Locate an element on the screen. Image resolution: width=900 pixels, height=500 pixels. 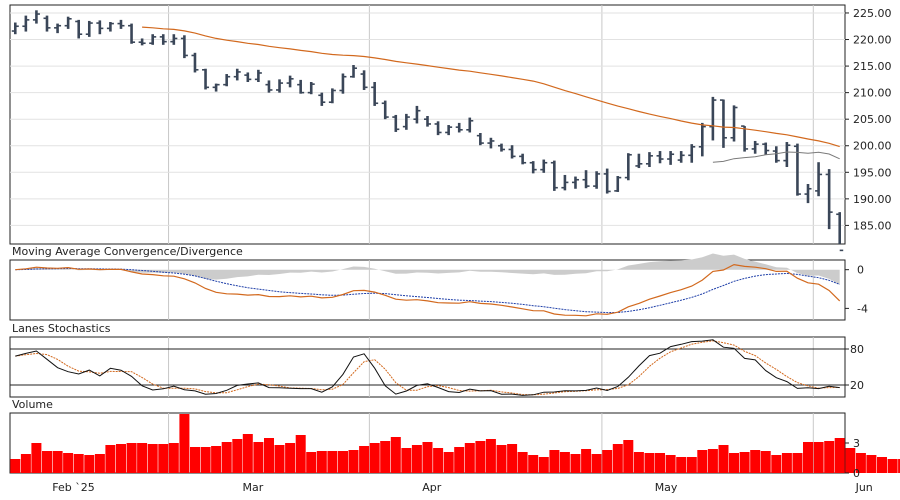
stochastic-panel is located at coordinates (427, 367).